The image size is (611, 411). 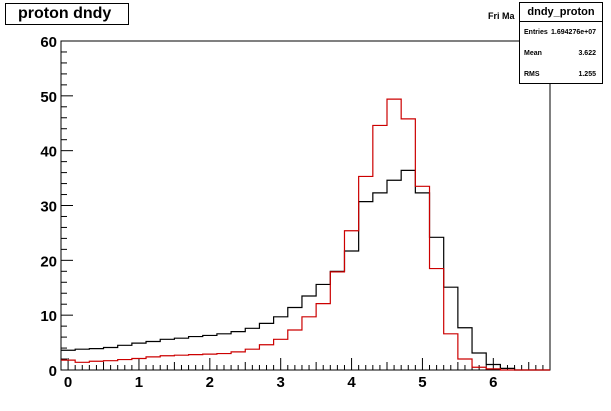 What do you see at coordinates (48, 261) in the screenshot?
I see `y-tick-label: 20` at bounding box center [48, 261].